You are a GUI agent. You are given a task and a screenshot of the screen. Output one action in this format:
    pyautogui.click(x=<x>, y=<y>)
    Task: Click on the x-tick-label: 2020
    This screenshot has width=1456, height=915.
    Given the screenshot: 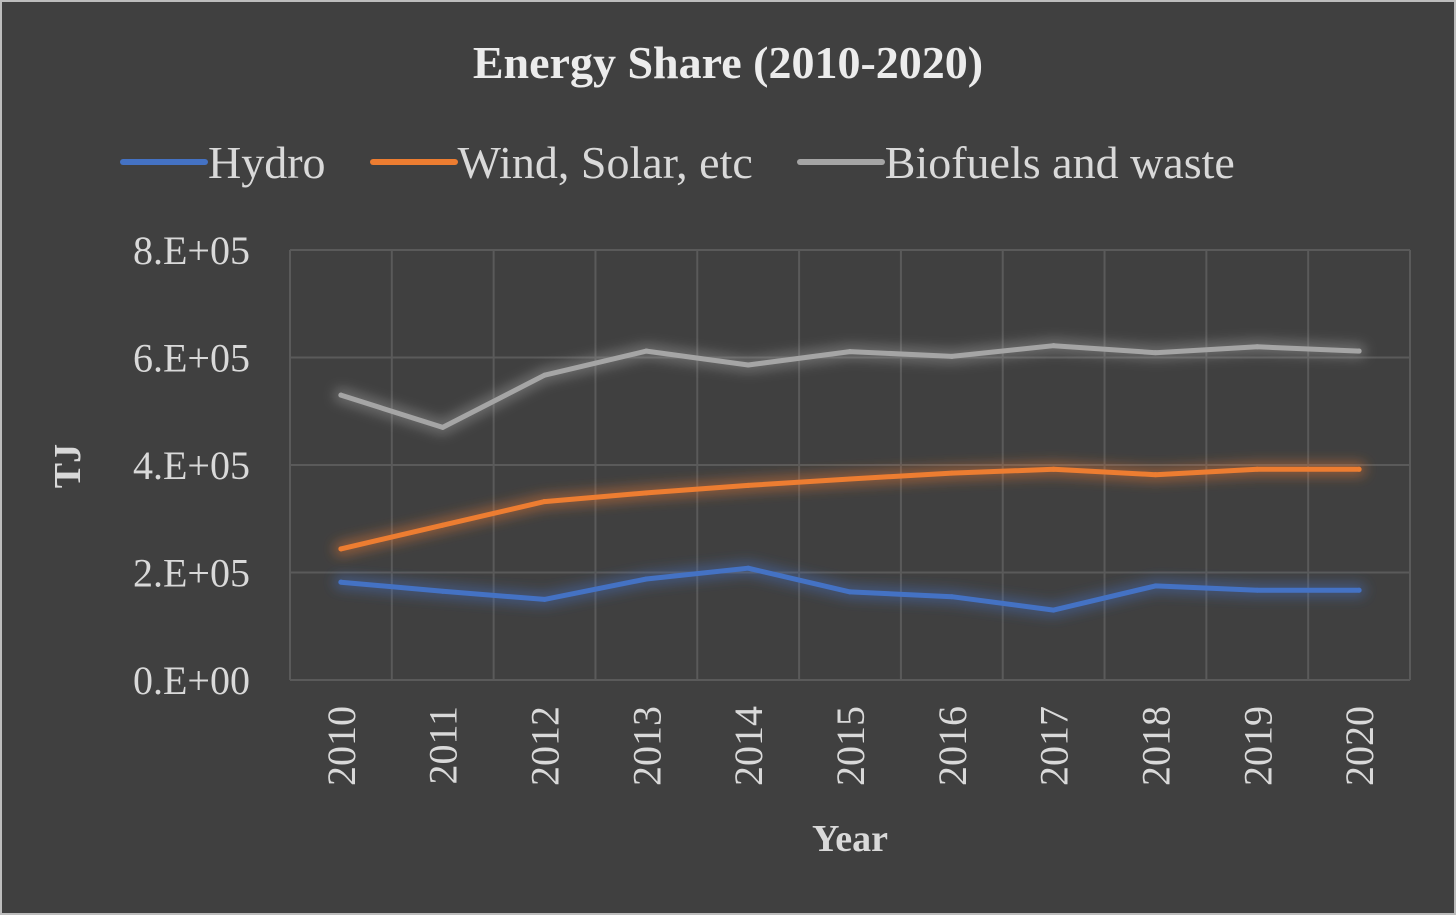 What is the action you would take?
    pyautogui.click(x=1359, y=746)
    